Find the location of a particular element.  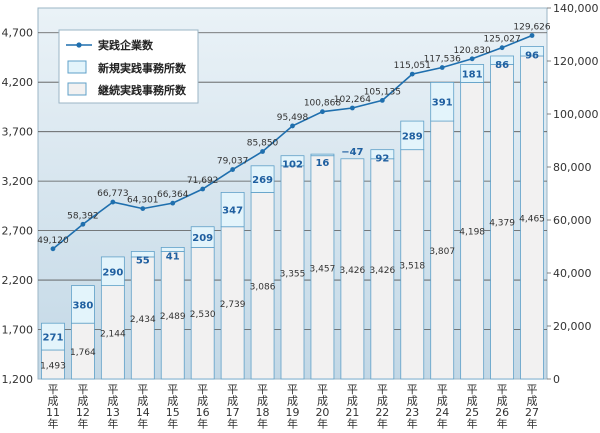

x-label-12-0: 平 is located at coordinates (412, 389).